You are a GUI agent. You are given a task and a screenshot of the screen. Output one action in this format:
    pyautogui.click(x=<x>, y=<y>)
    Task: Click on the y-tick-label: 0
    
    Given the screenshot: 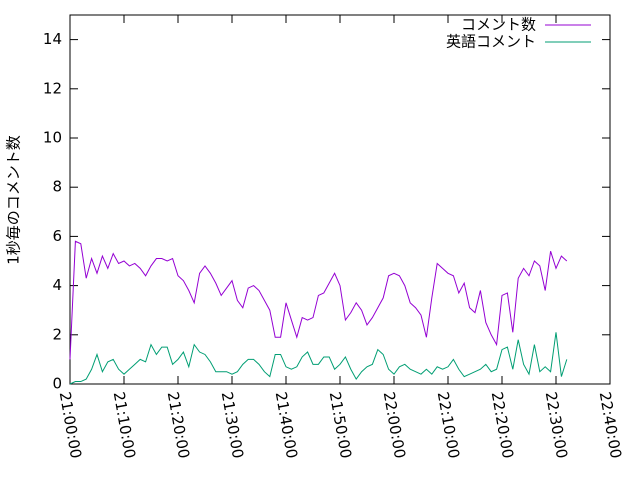 What is the action you would take?
    pyautogui.click(x=57, y=384)
    